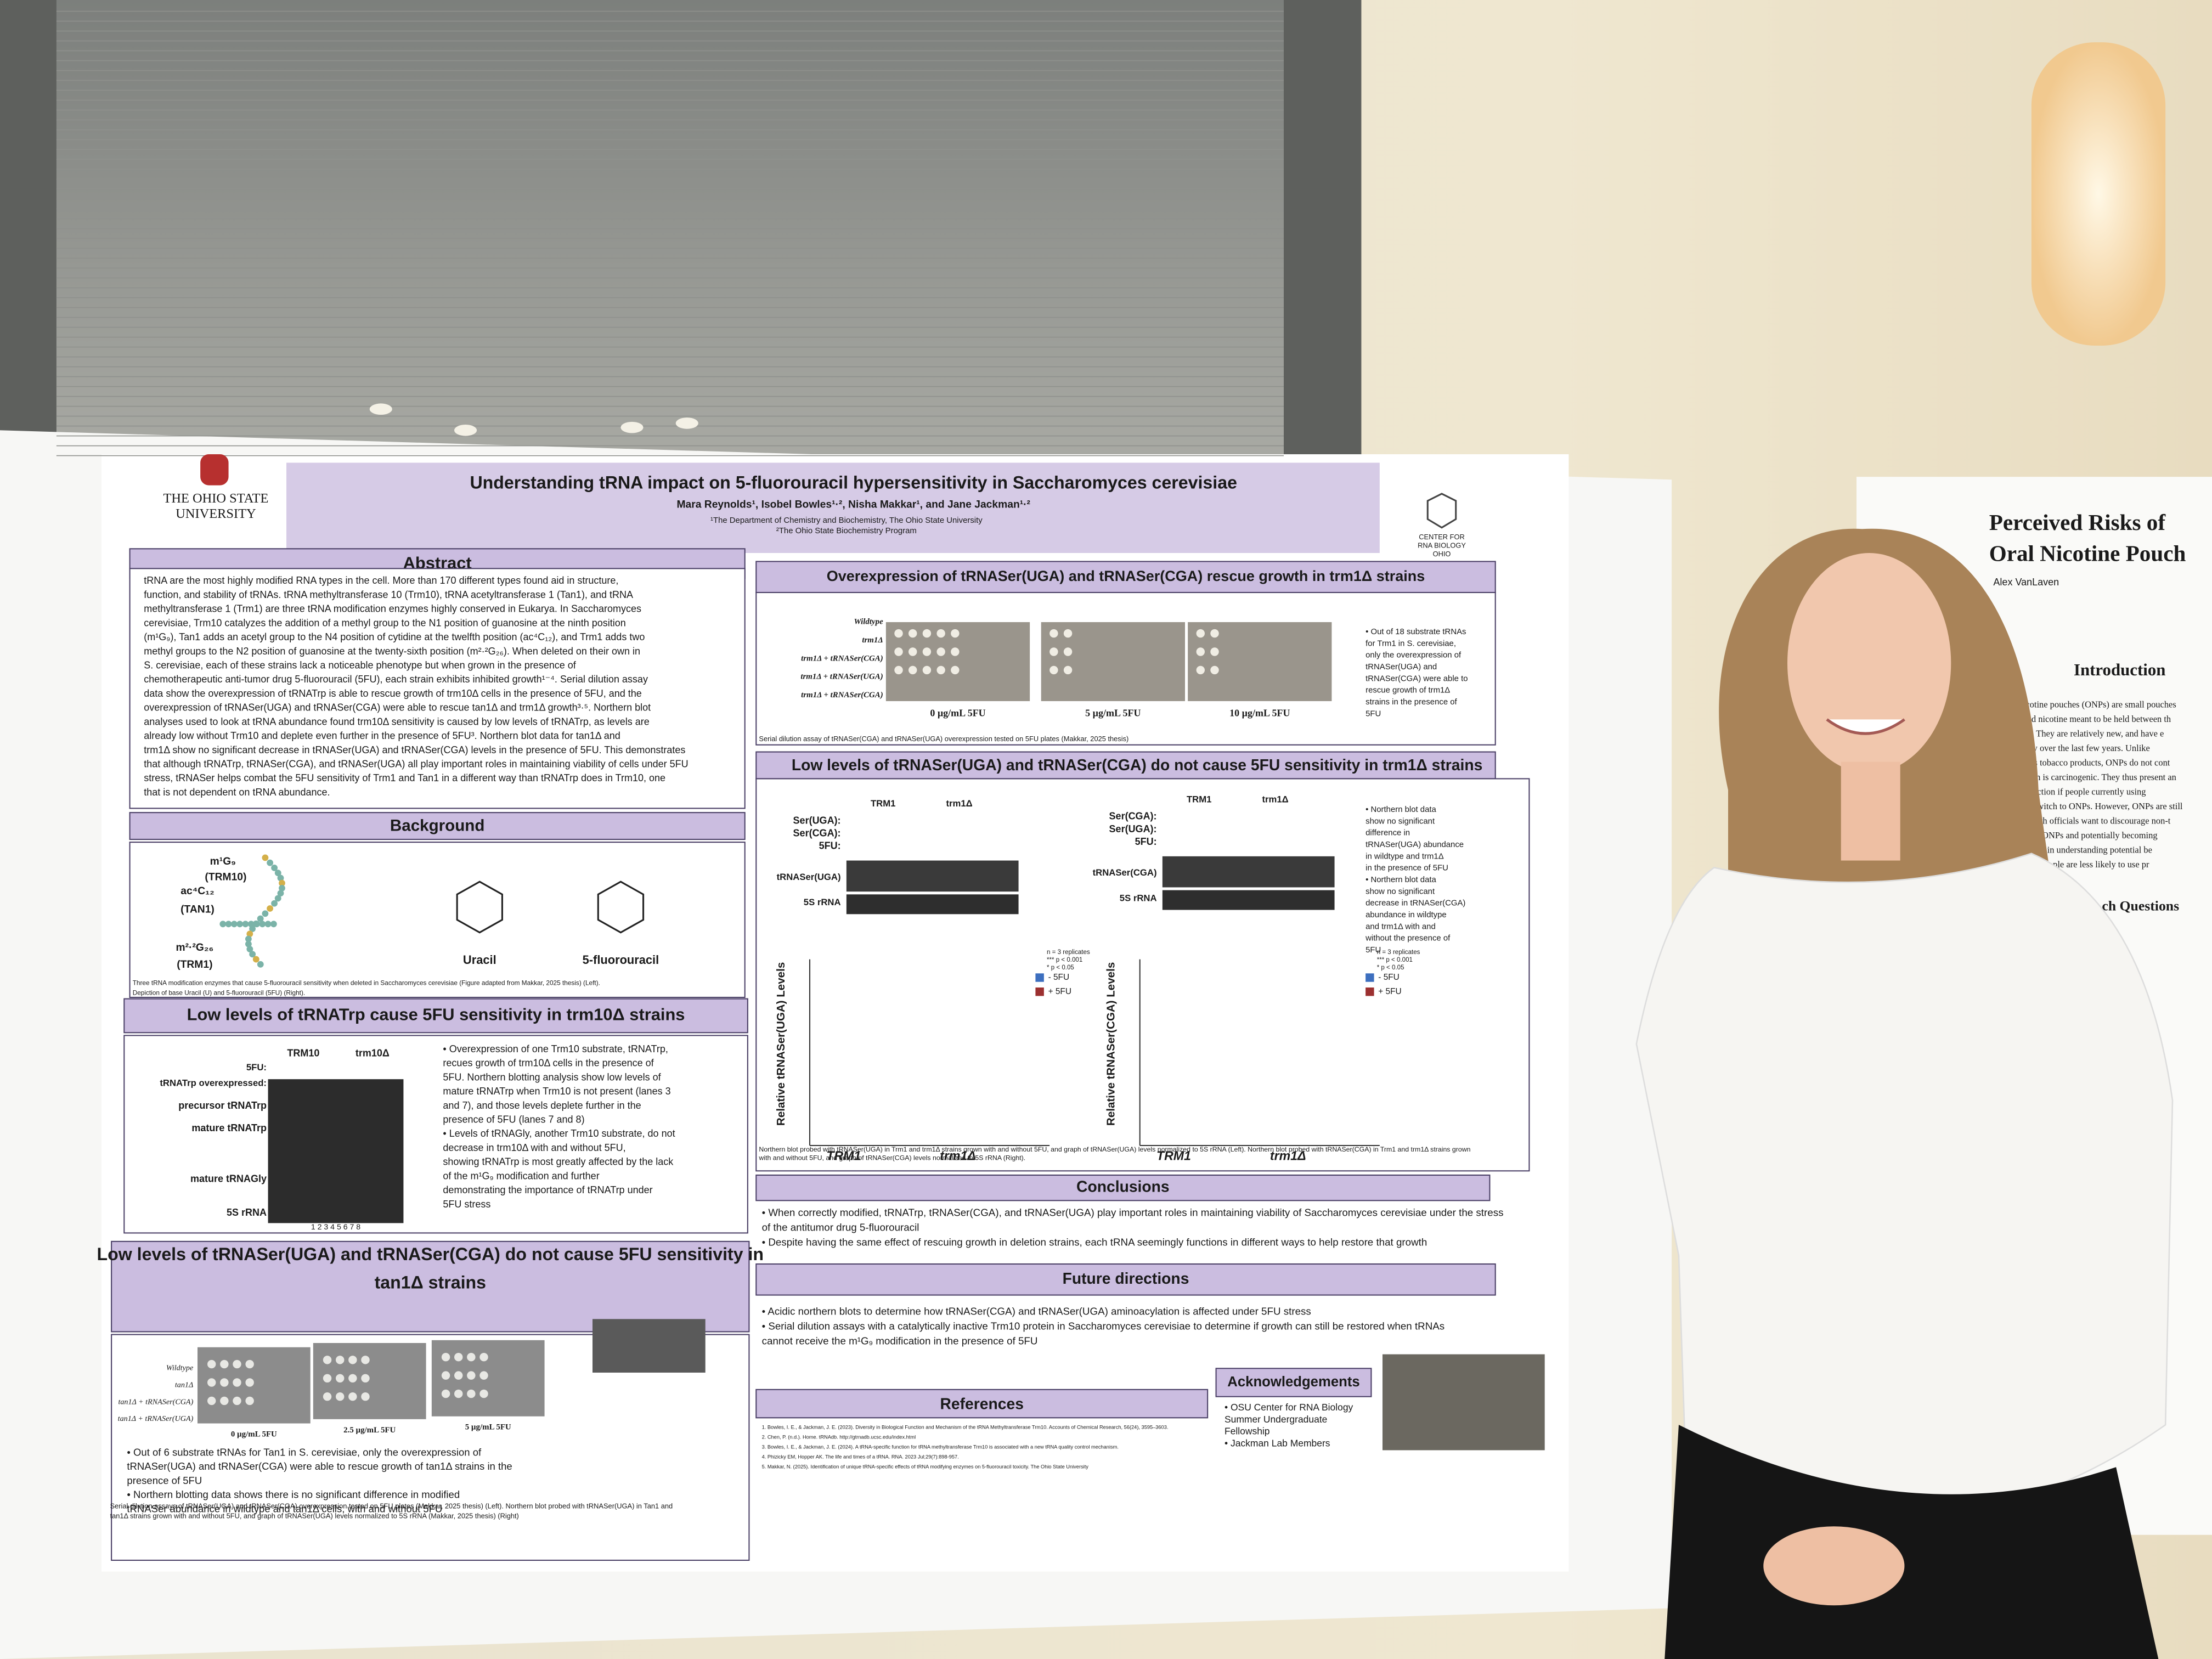  Describe the element at coordinates (184, 1384) in the screenshot. I see `strain-label: tan1Δ` at that location.